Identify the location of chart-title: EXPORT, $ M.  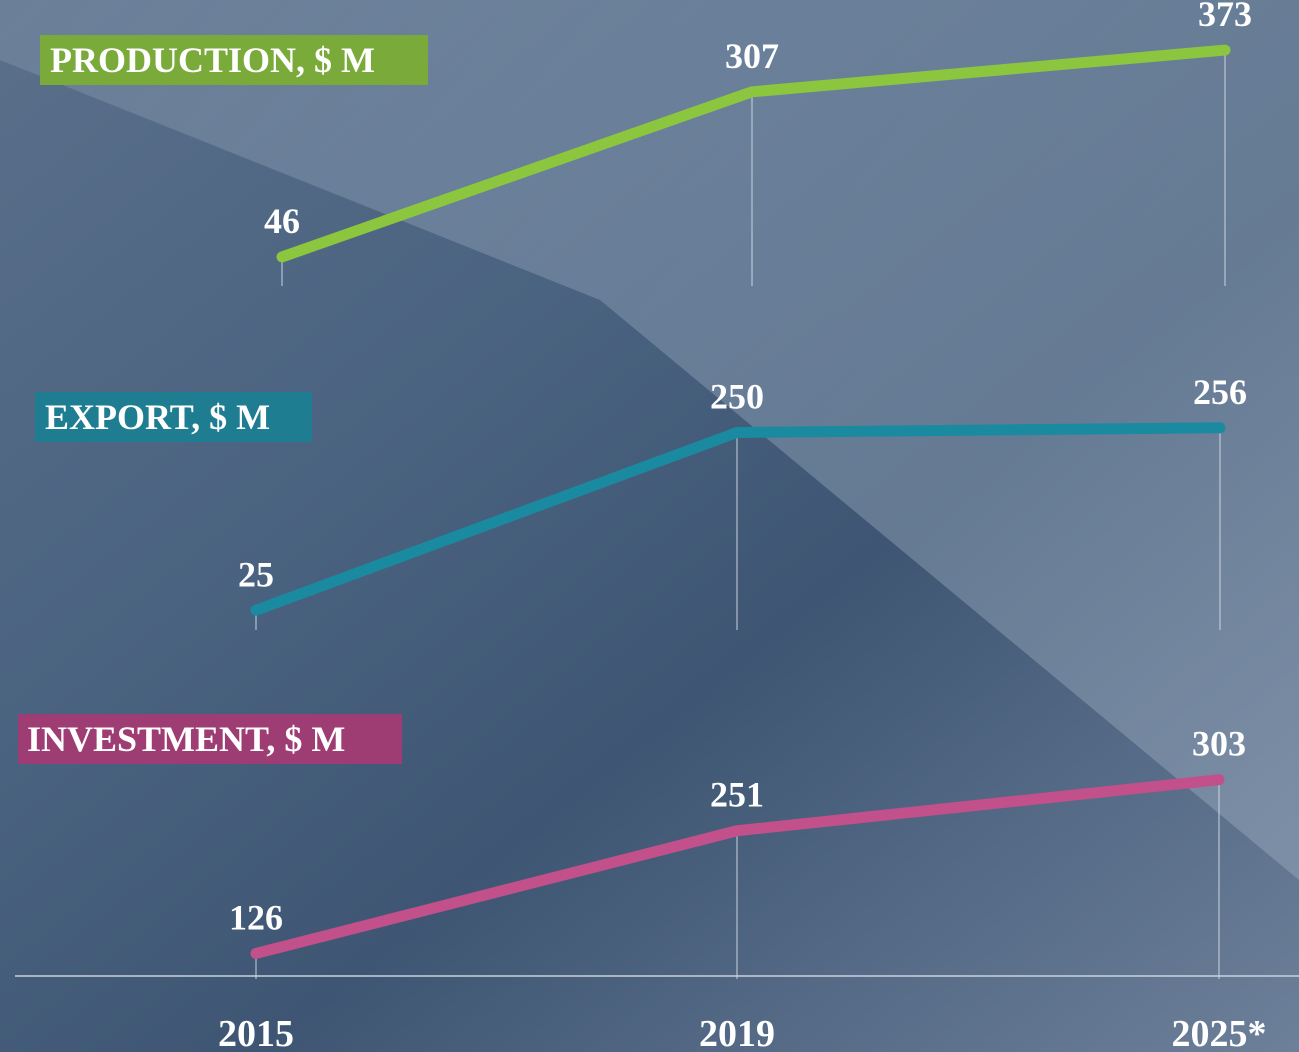
(157, 417).